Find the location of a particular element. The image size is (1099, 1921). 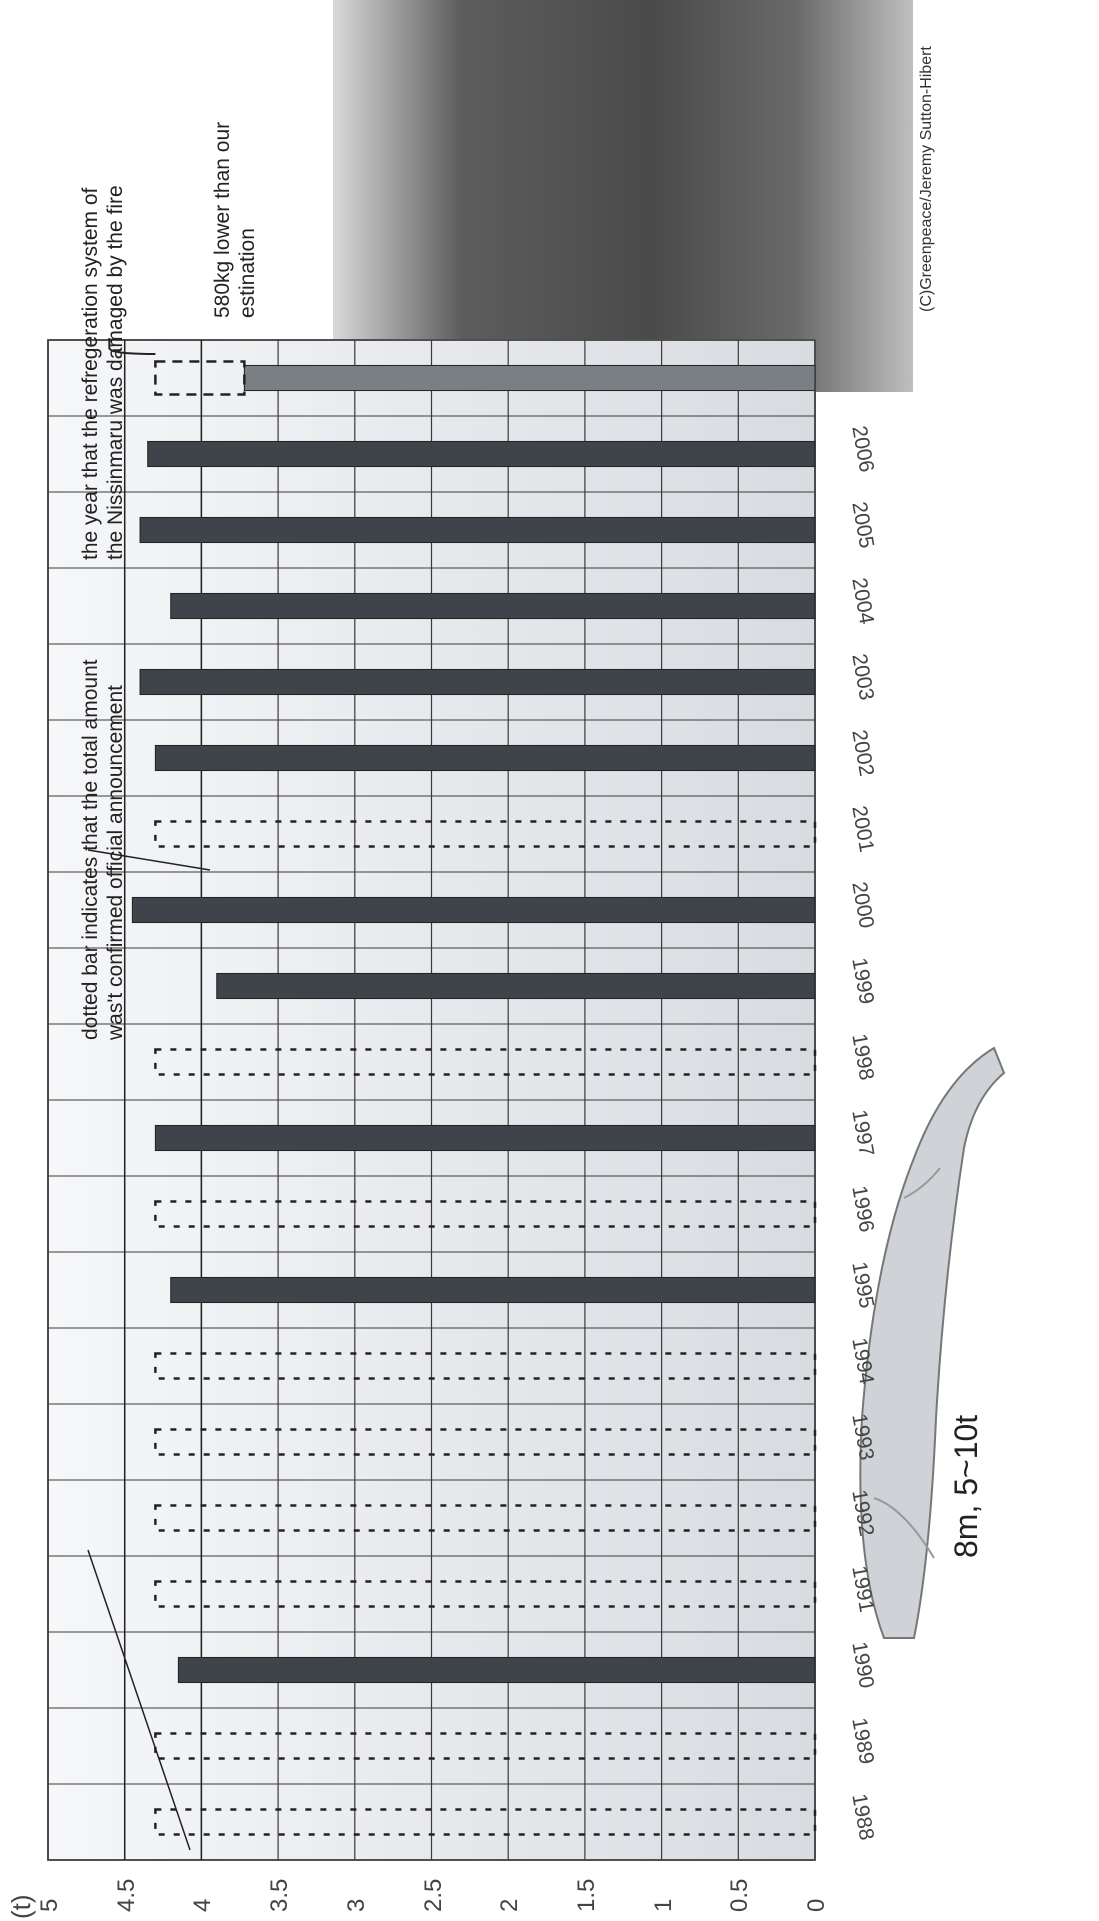

y-tick-label: 3 is located at coordinates (356, 1905).